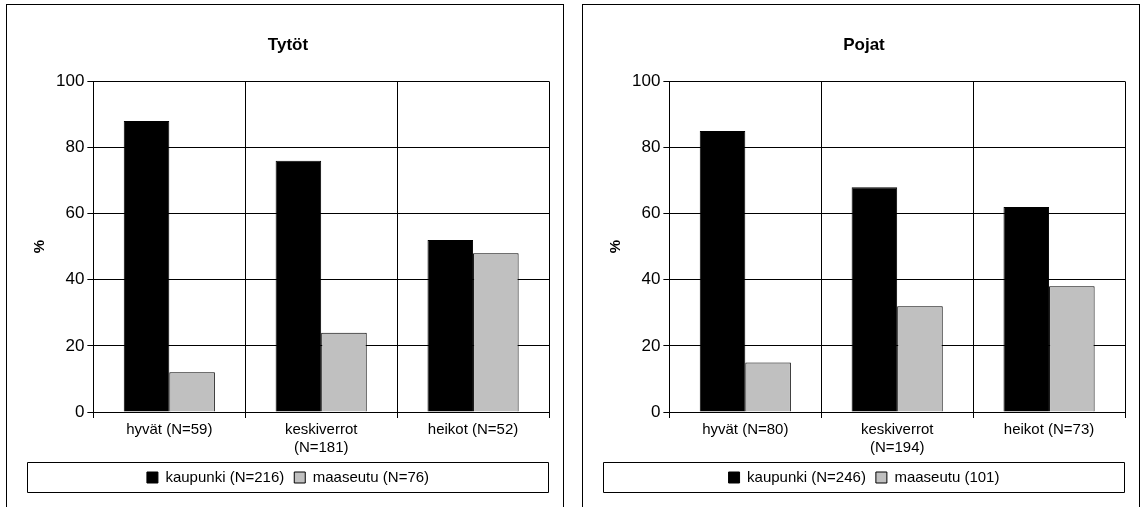 The width and height of the screenshot is (1146, 507). I want to click on legend-label: kaupunki (N=246), so click(806, 476).